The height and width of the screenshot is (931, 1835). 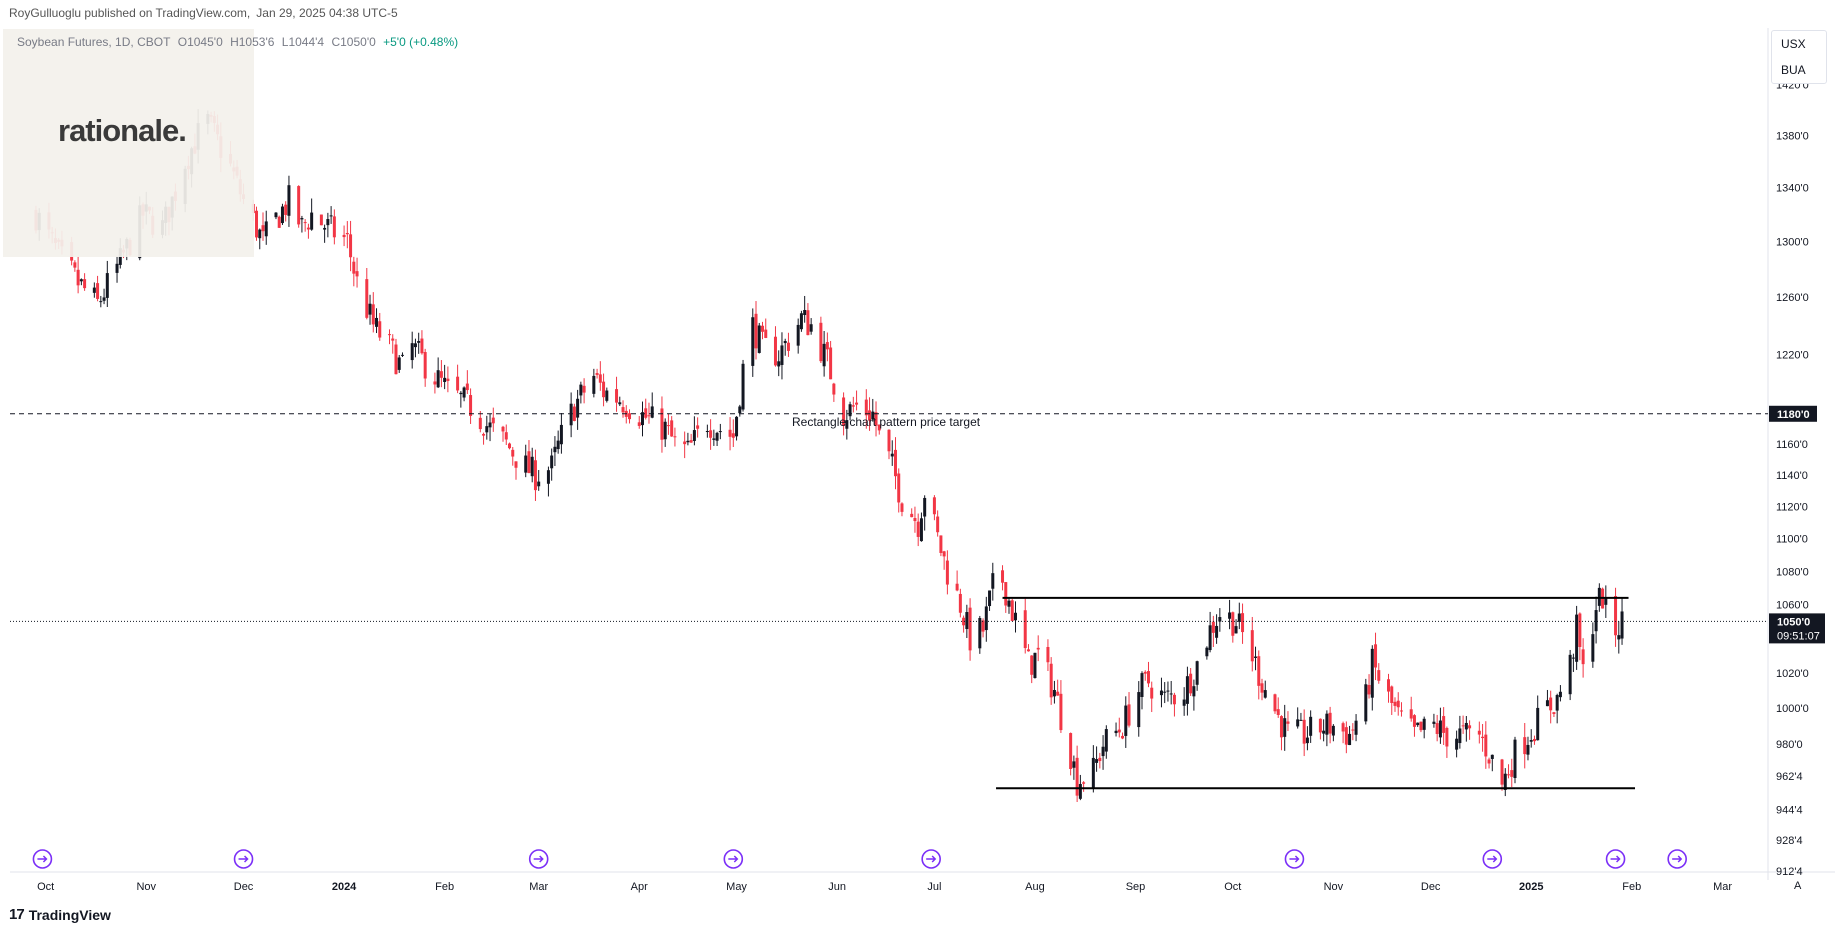 I want to click on watermark-box, so click(x=128, y=143).